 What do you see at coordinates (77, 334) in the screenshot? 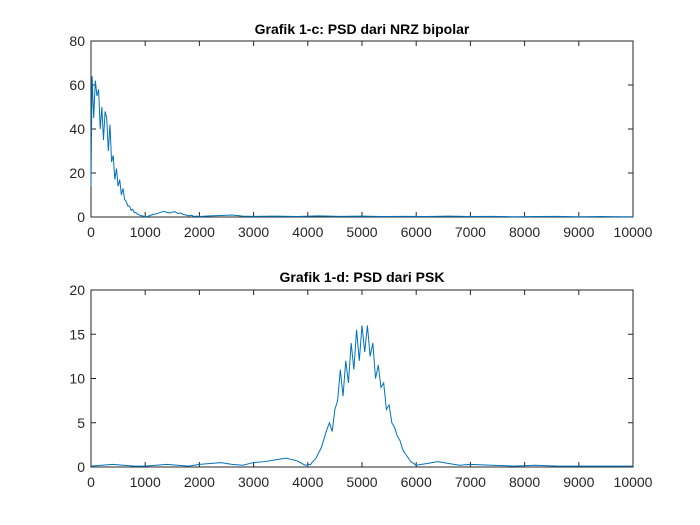
I see `y-tick-label: 15` at bounding box center [77, 334].